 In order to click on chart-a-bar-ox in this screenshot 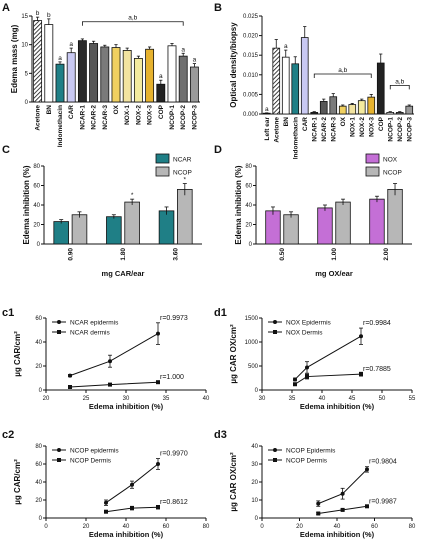, I will do `click(116, 75)`.